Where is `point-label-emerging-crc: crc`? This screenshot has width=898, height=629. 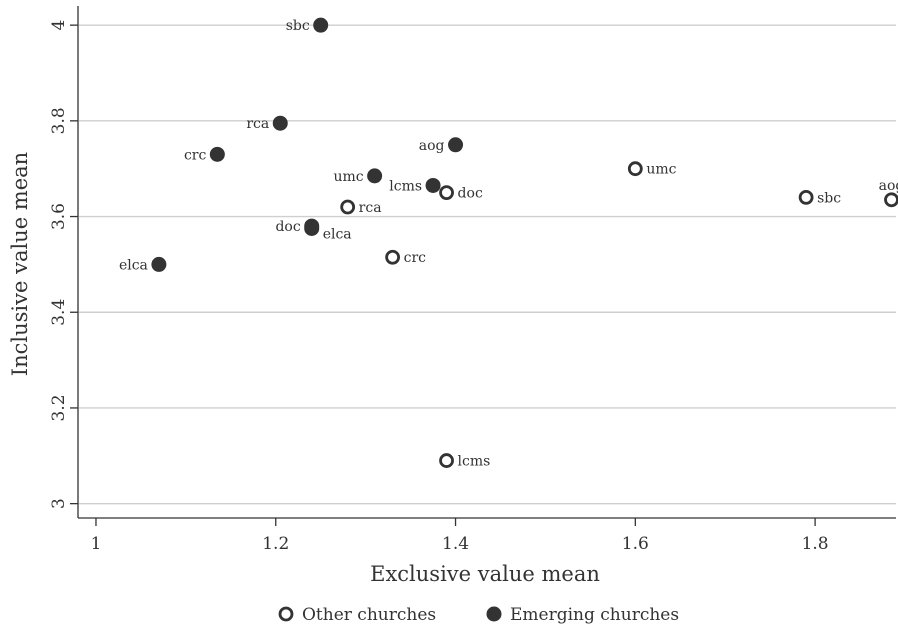 point-label-emerging-crc: crc is located at coordinates (195, 155).